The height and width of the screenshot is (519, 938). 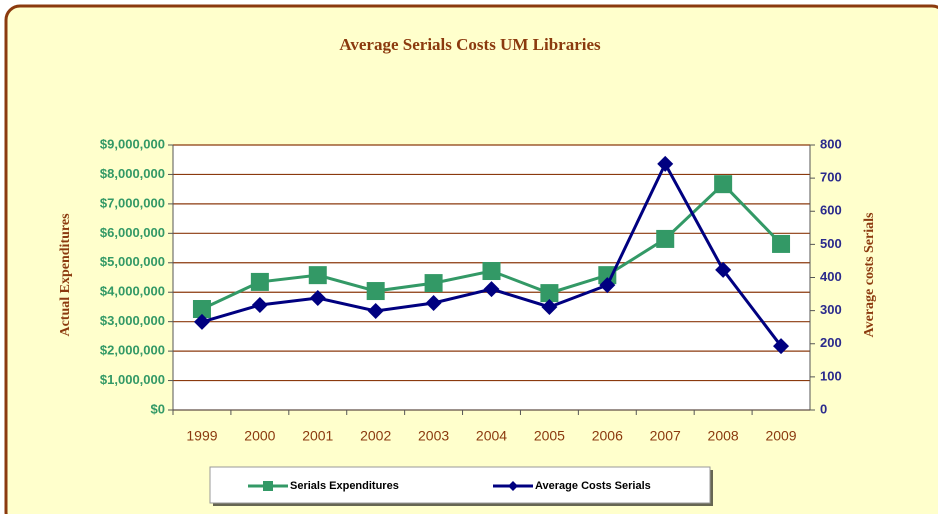 What do you see at coordinates (317, 436) in the screenshot?
I see `x-tick-label: 2001` at bounding box center [317, 436].